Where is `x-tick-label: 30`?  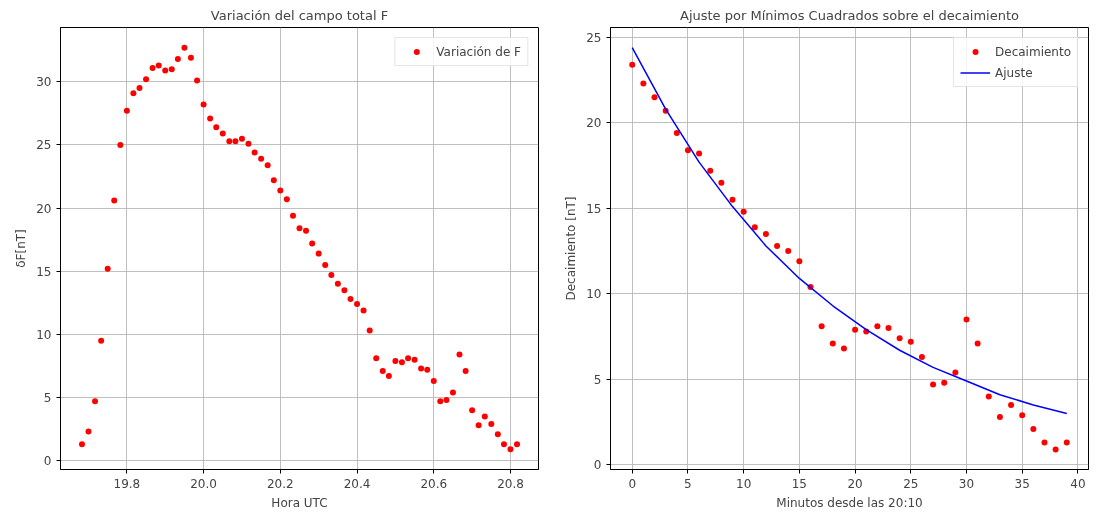 x-tick-label: 30 is located at coordinates (966, 483).